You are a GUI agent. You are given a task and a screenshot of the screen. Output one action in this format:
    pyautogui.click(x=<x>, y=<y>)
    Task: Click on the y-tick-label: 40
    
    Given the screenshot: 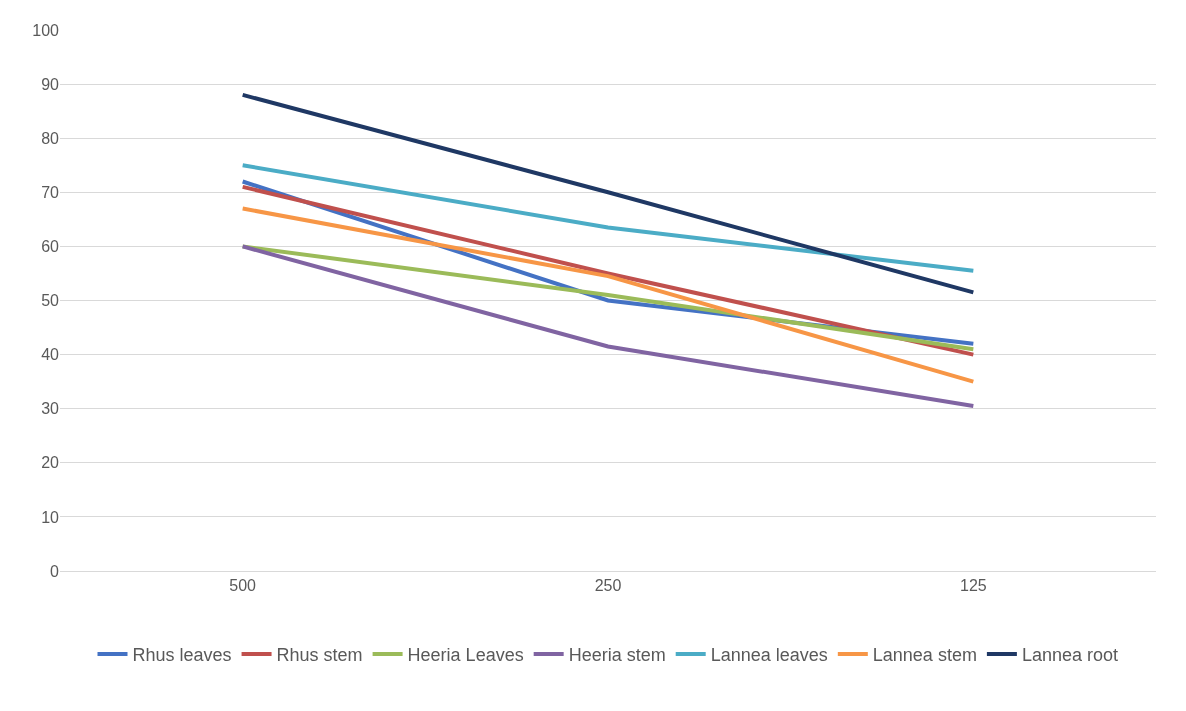 What is the action you would take?
    pyautogui.click(x=50, y=355)
    